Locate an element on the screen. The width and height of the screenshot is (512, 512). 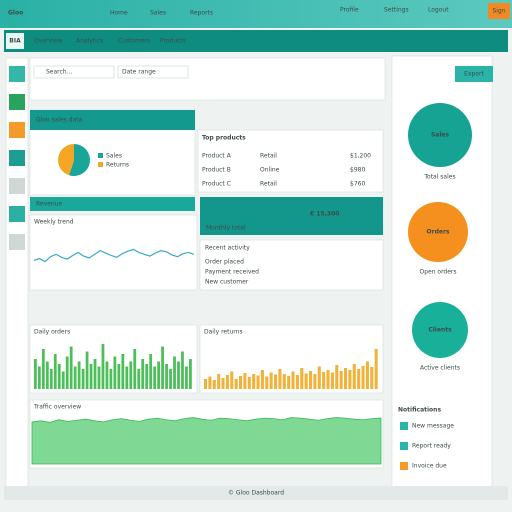
header-action: Settings is located at coordinates (396, 10).